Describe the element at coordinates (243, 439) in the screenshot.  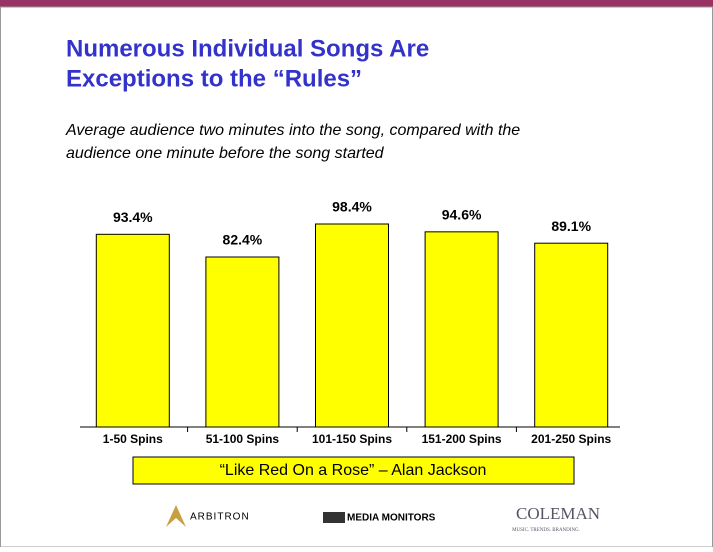
I see `x-tick-label: 51-100 Spins` at that location.